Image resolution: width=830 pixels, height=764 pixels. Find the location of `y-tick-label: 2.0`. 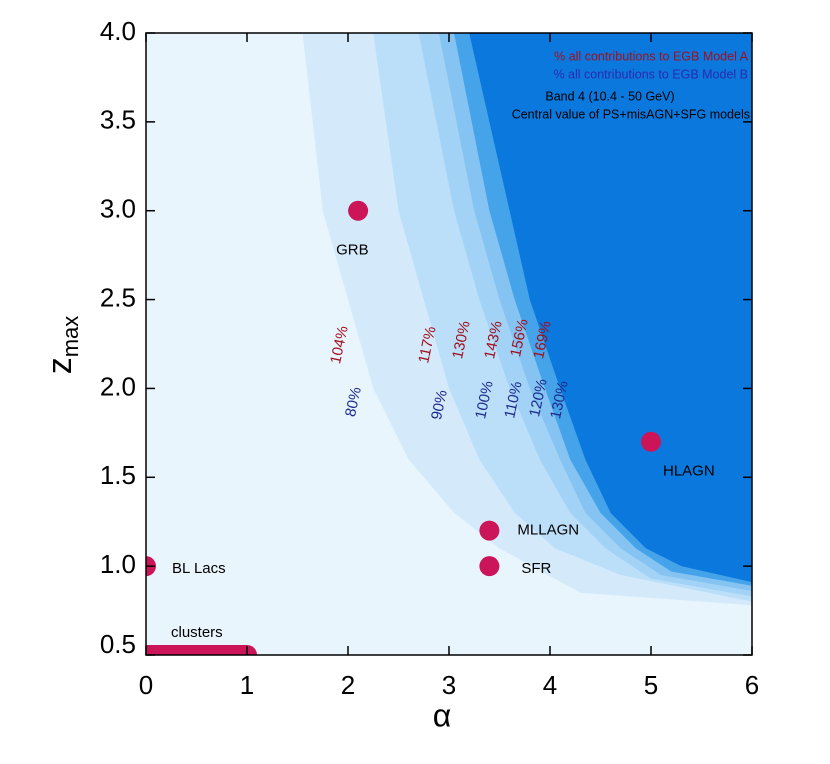

y-tick-label: 2.0 is located at coordinates (118, 386).